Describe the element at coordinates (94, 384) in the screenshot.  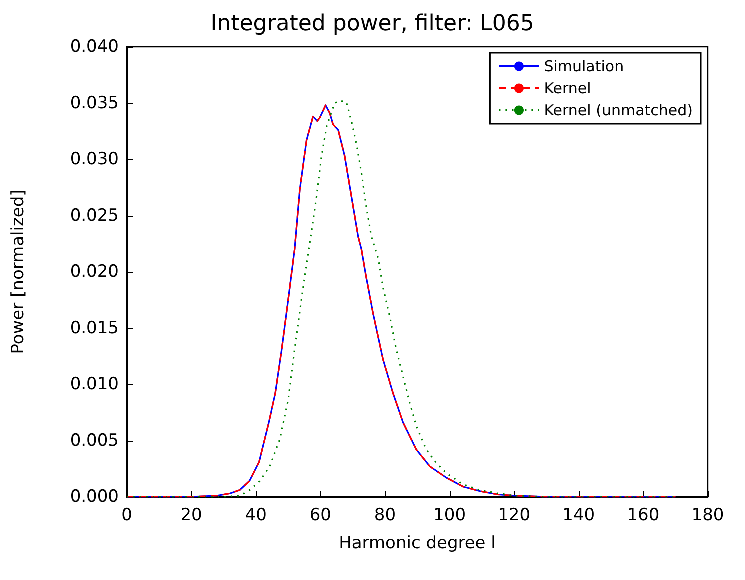
I see `y-tick-label: 0.010` at that location.